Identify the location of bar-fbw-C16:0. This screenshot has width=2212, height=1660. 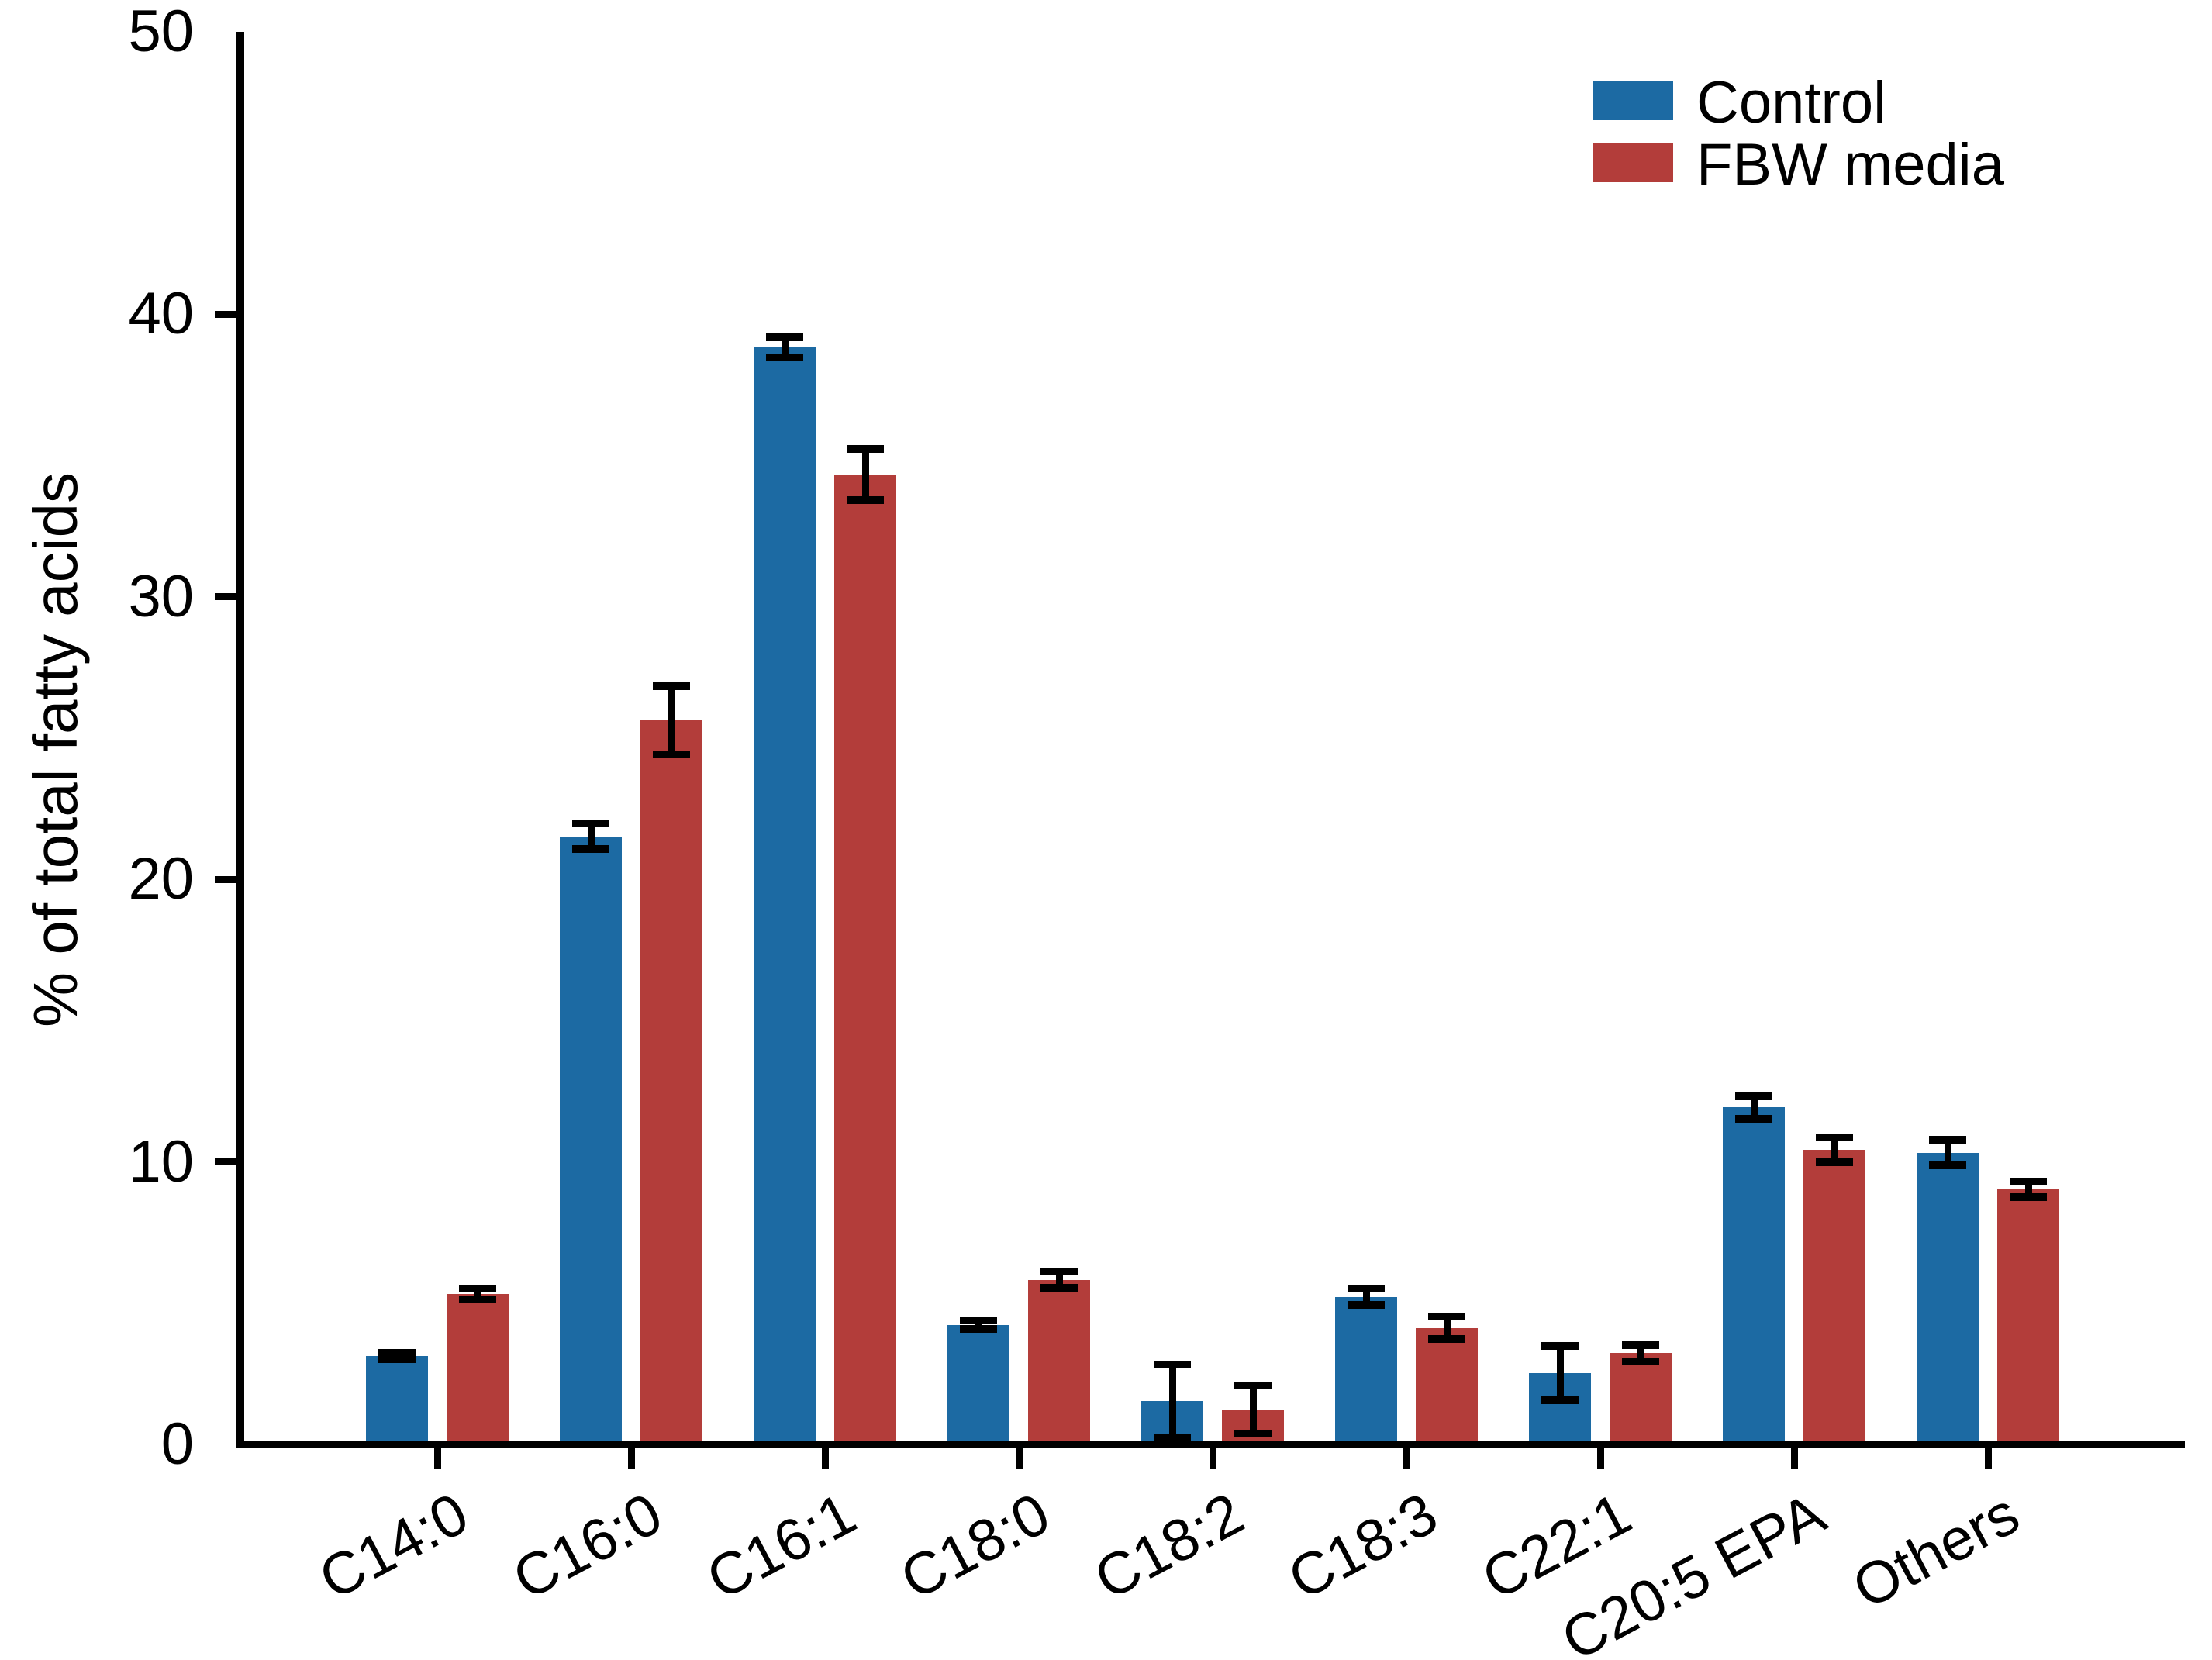
(671, 1083).